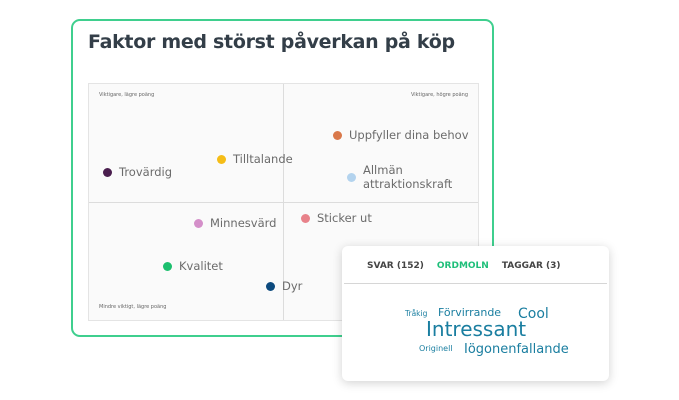  I want to click on point-label: Uppfyller dina behov, so click(409, 135).